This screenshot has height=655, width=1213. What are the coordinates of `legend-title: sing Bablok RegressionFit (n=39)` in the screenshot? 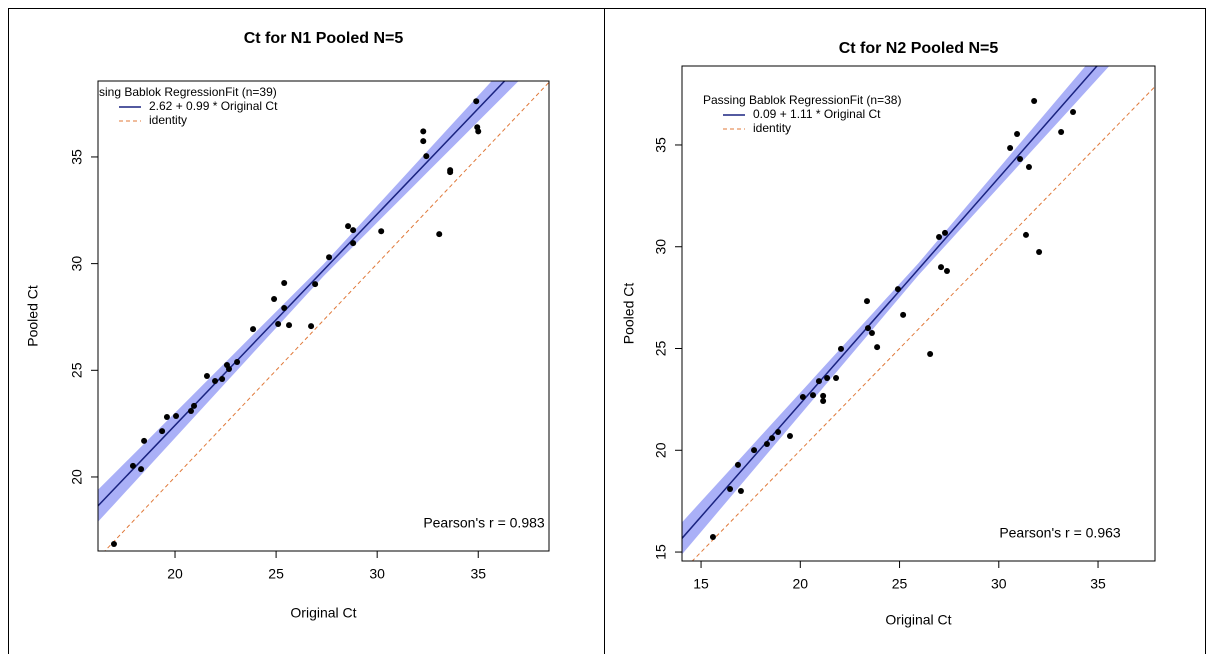 It's located at (188, 92).